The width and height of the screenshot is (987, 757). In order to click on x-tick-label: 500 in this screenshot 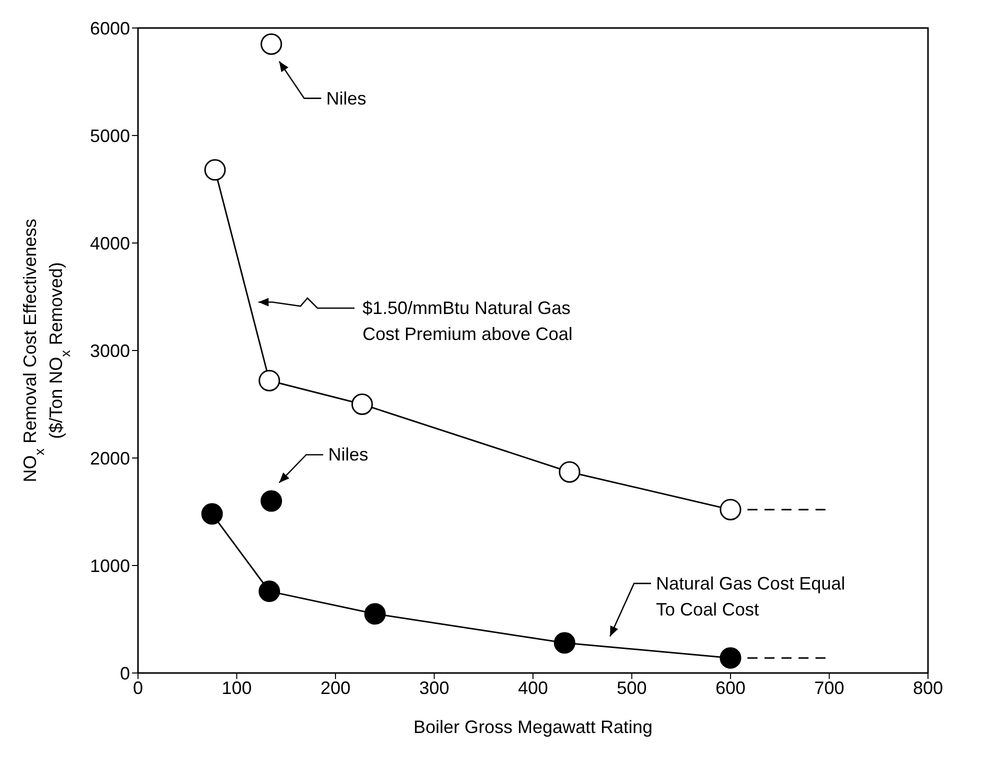, I will do `click(631, 688)`.